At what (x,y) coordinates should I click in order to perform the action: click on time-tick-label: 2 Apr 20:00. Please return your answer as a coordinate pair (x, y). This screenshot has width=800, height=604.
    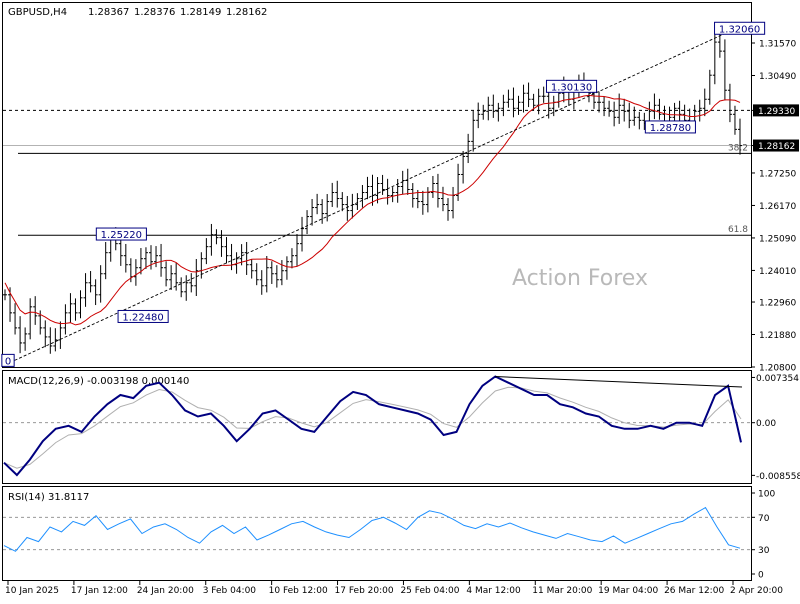
    Looking at the image, I should click on (756, 591).